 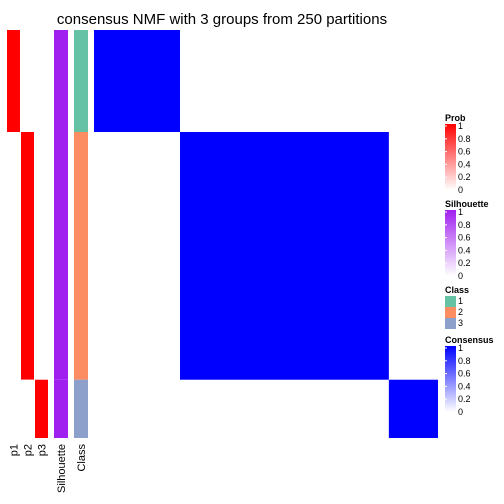 I want to click on legend-label-class-1: 1, so click(x=460, y=301).